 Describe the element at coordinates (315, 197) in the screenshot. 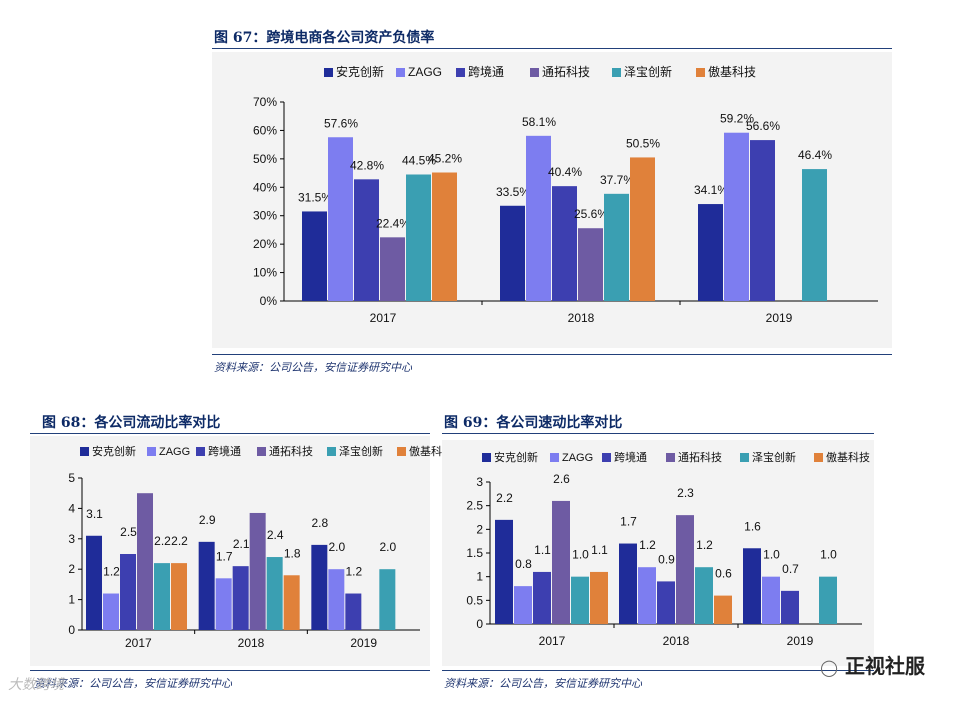

I see `data-label: 31.5%` at that location.